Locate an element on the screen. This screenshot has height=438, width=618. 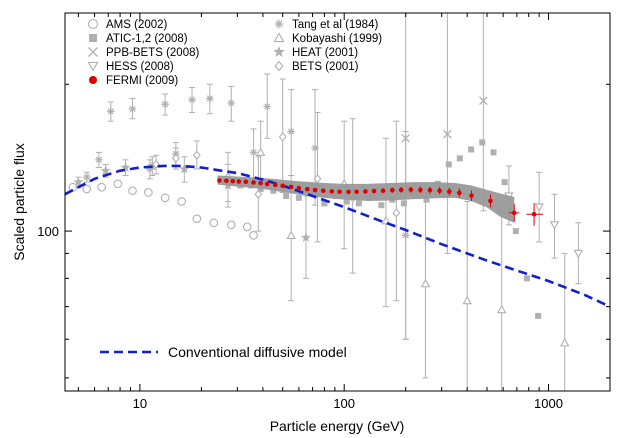
series-heat-2001 is located at coordinates (192, 217).